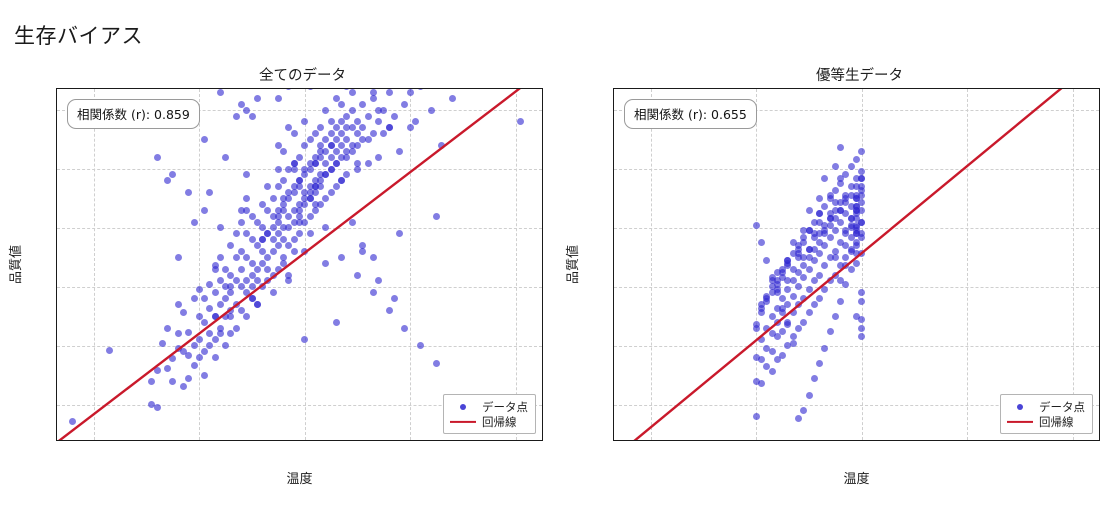 This screenshot has height=519, width=1114. What do you see at coordinates (302, 76) in the screenshot?
I see `chart-title: 全てのデータ` at bounding box center [302, 76].